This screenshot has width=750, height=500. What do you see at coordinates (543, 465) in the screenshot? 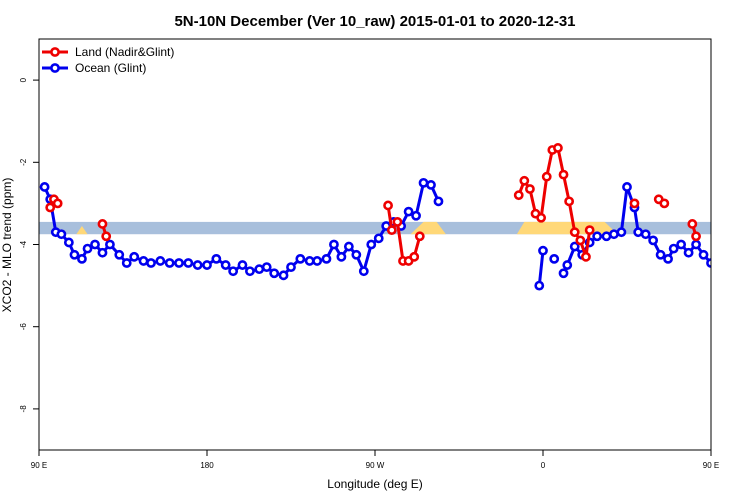
I see `x-tick-label: 0` at bounding box center [543, 465].